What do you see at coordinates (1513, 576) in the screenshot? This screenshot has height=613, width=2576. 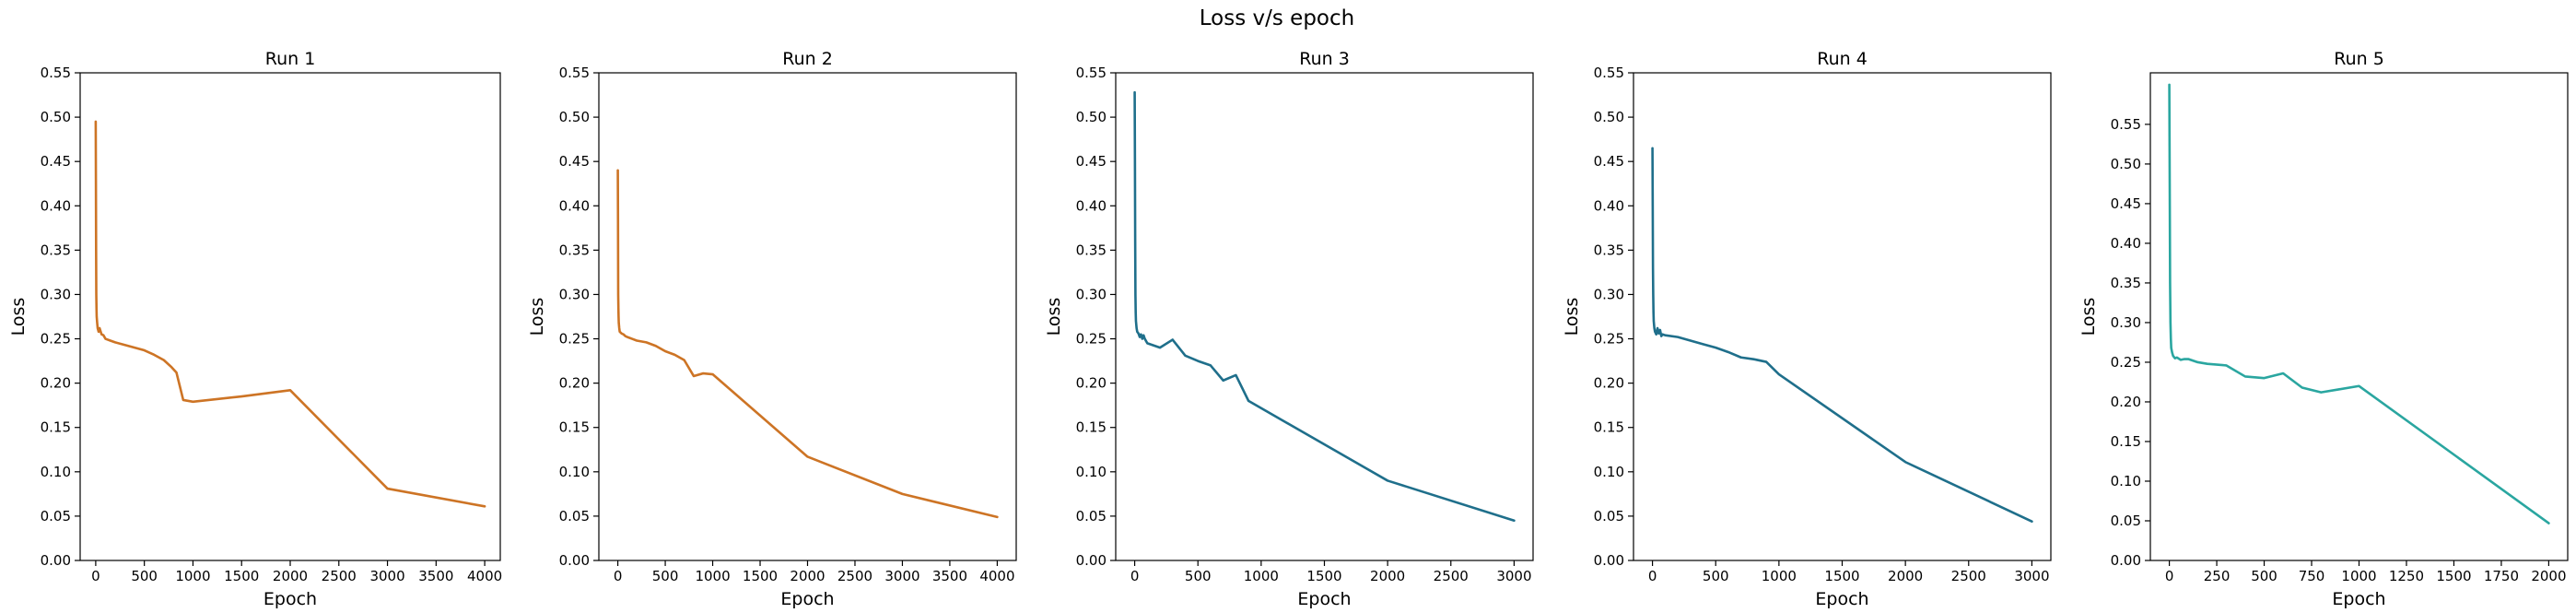 I see `x-tick-label: 3000` at bounding box center [1513, 576].